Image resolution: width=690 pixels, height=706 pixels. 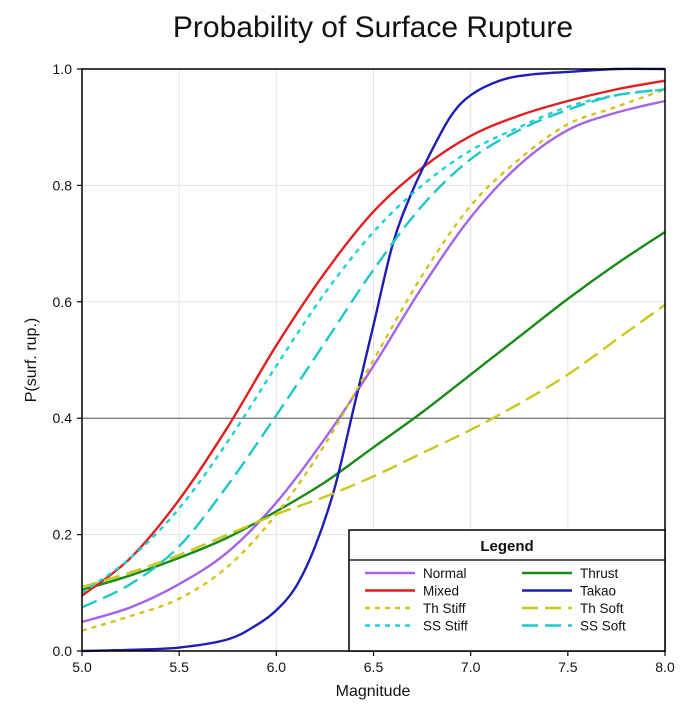 I want to click on x-tick-label: 5.0, so click(x=82, y=667).